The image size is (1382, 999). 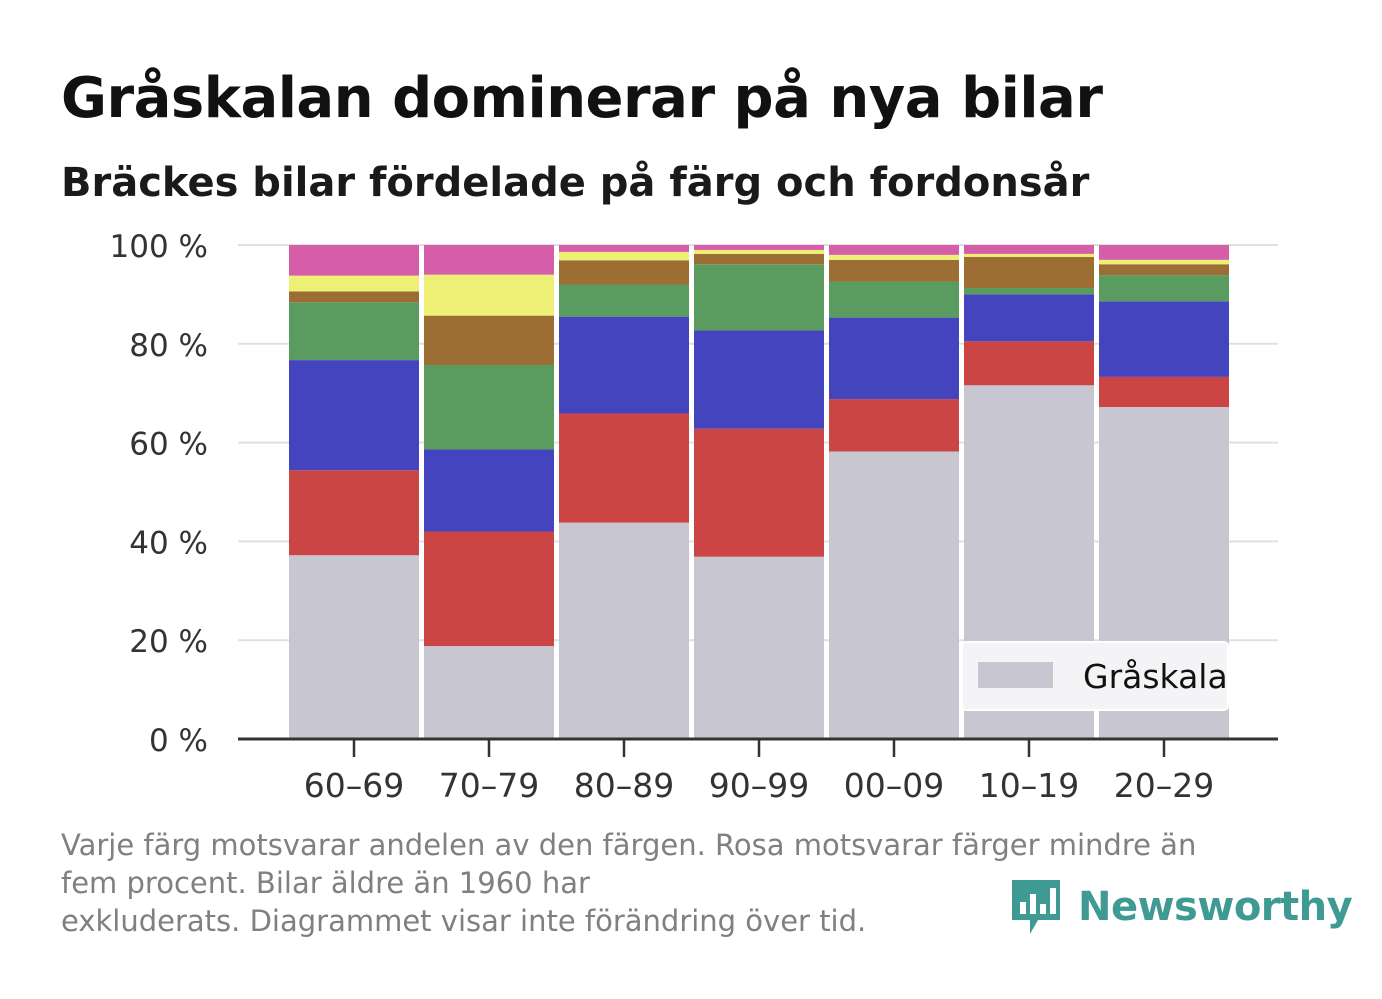 I want to click on caption-line-2: fem procent. Bilar äldre än 1960 har, so click(x=325, y=883).